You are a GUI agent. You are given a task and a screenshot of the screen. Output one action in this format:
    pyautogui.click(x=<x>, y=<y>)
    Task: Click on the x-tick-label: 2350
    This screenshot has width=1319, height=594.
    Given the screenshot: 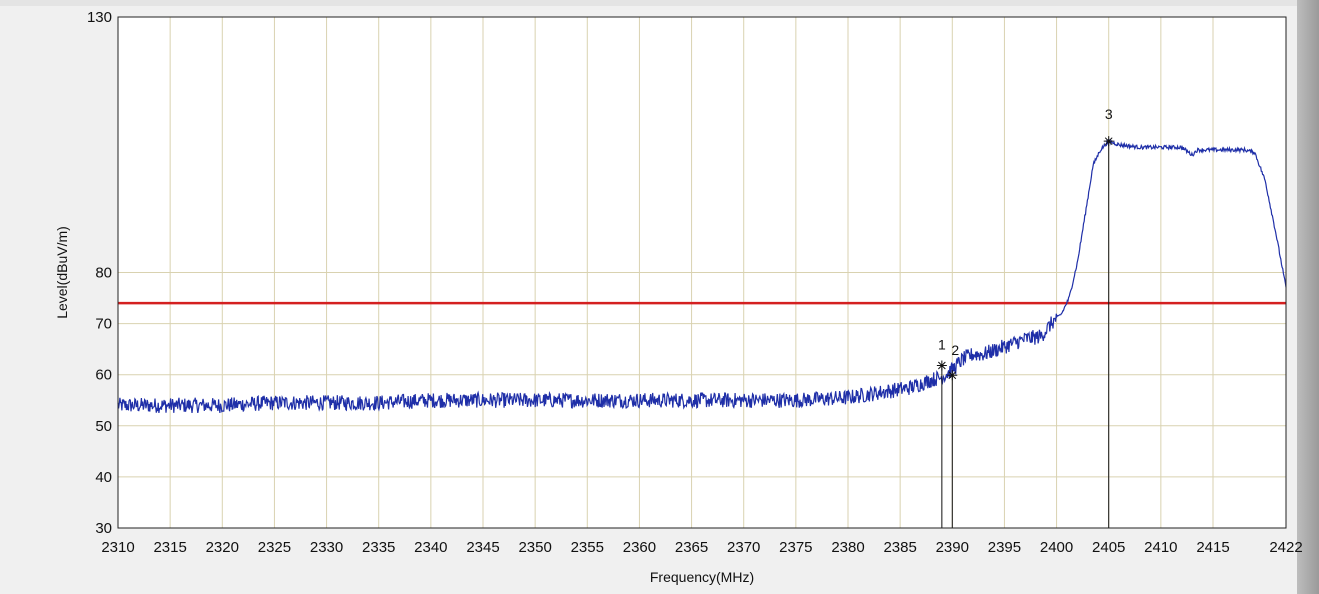 What is the action you would take?
    pyautogui.click(x=534, y=547)
    